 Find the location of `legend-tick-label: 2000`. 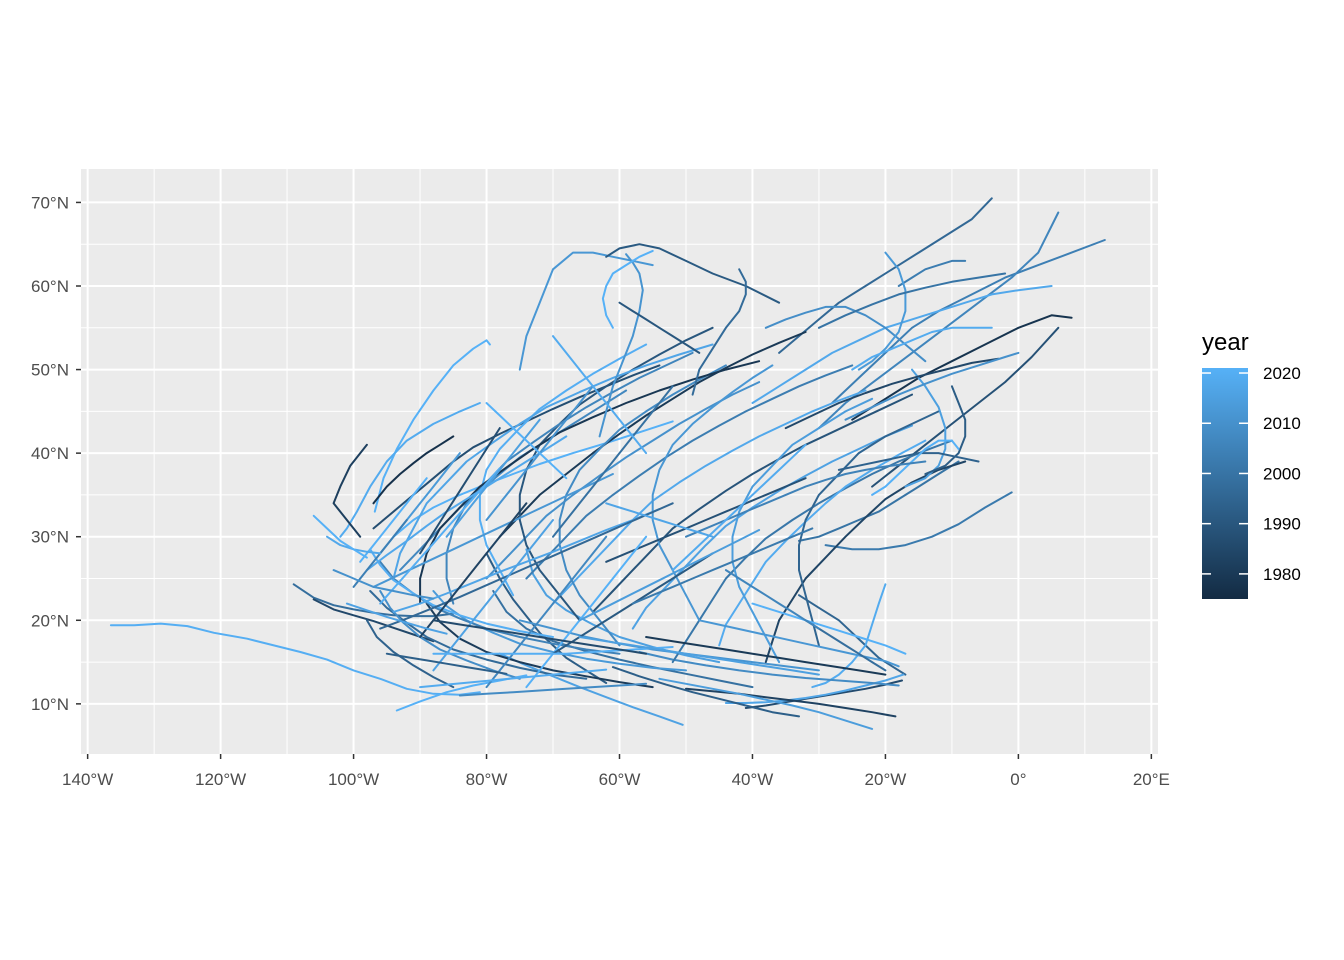

legend-tick-label: 2000 is located at coordinates (1282, 473).